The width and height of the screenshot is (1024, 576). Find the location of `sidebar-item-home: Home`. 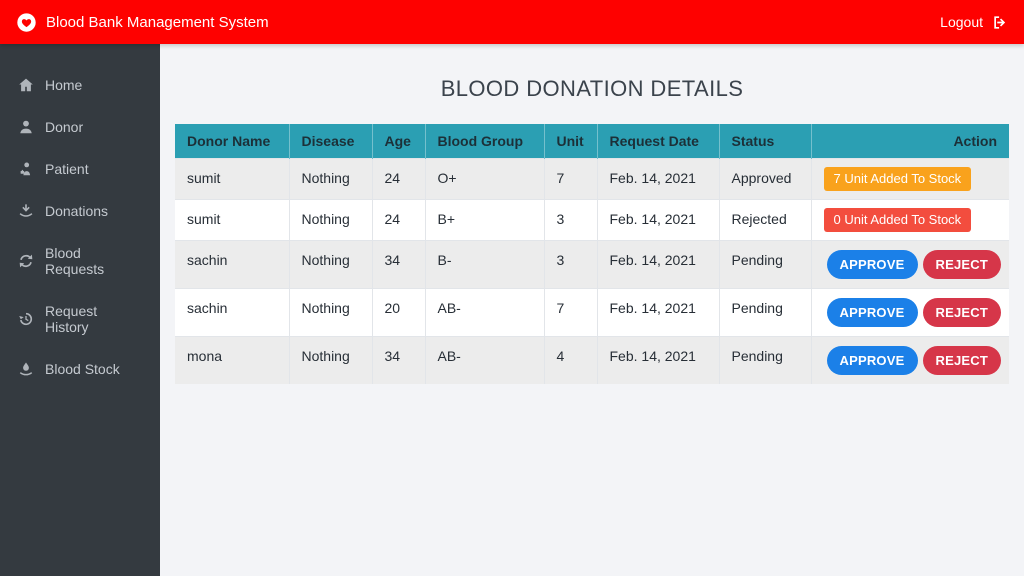

sidebar-item-home: Home is located at coordinates (80, 85).